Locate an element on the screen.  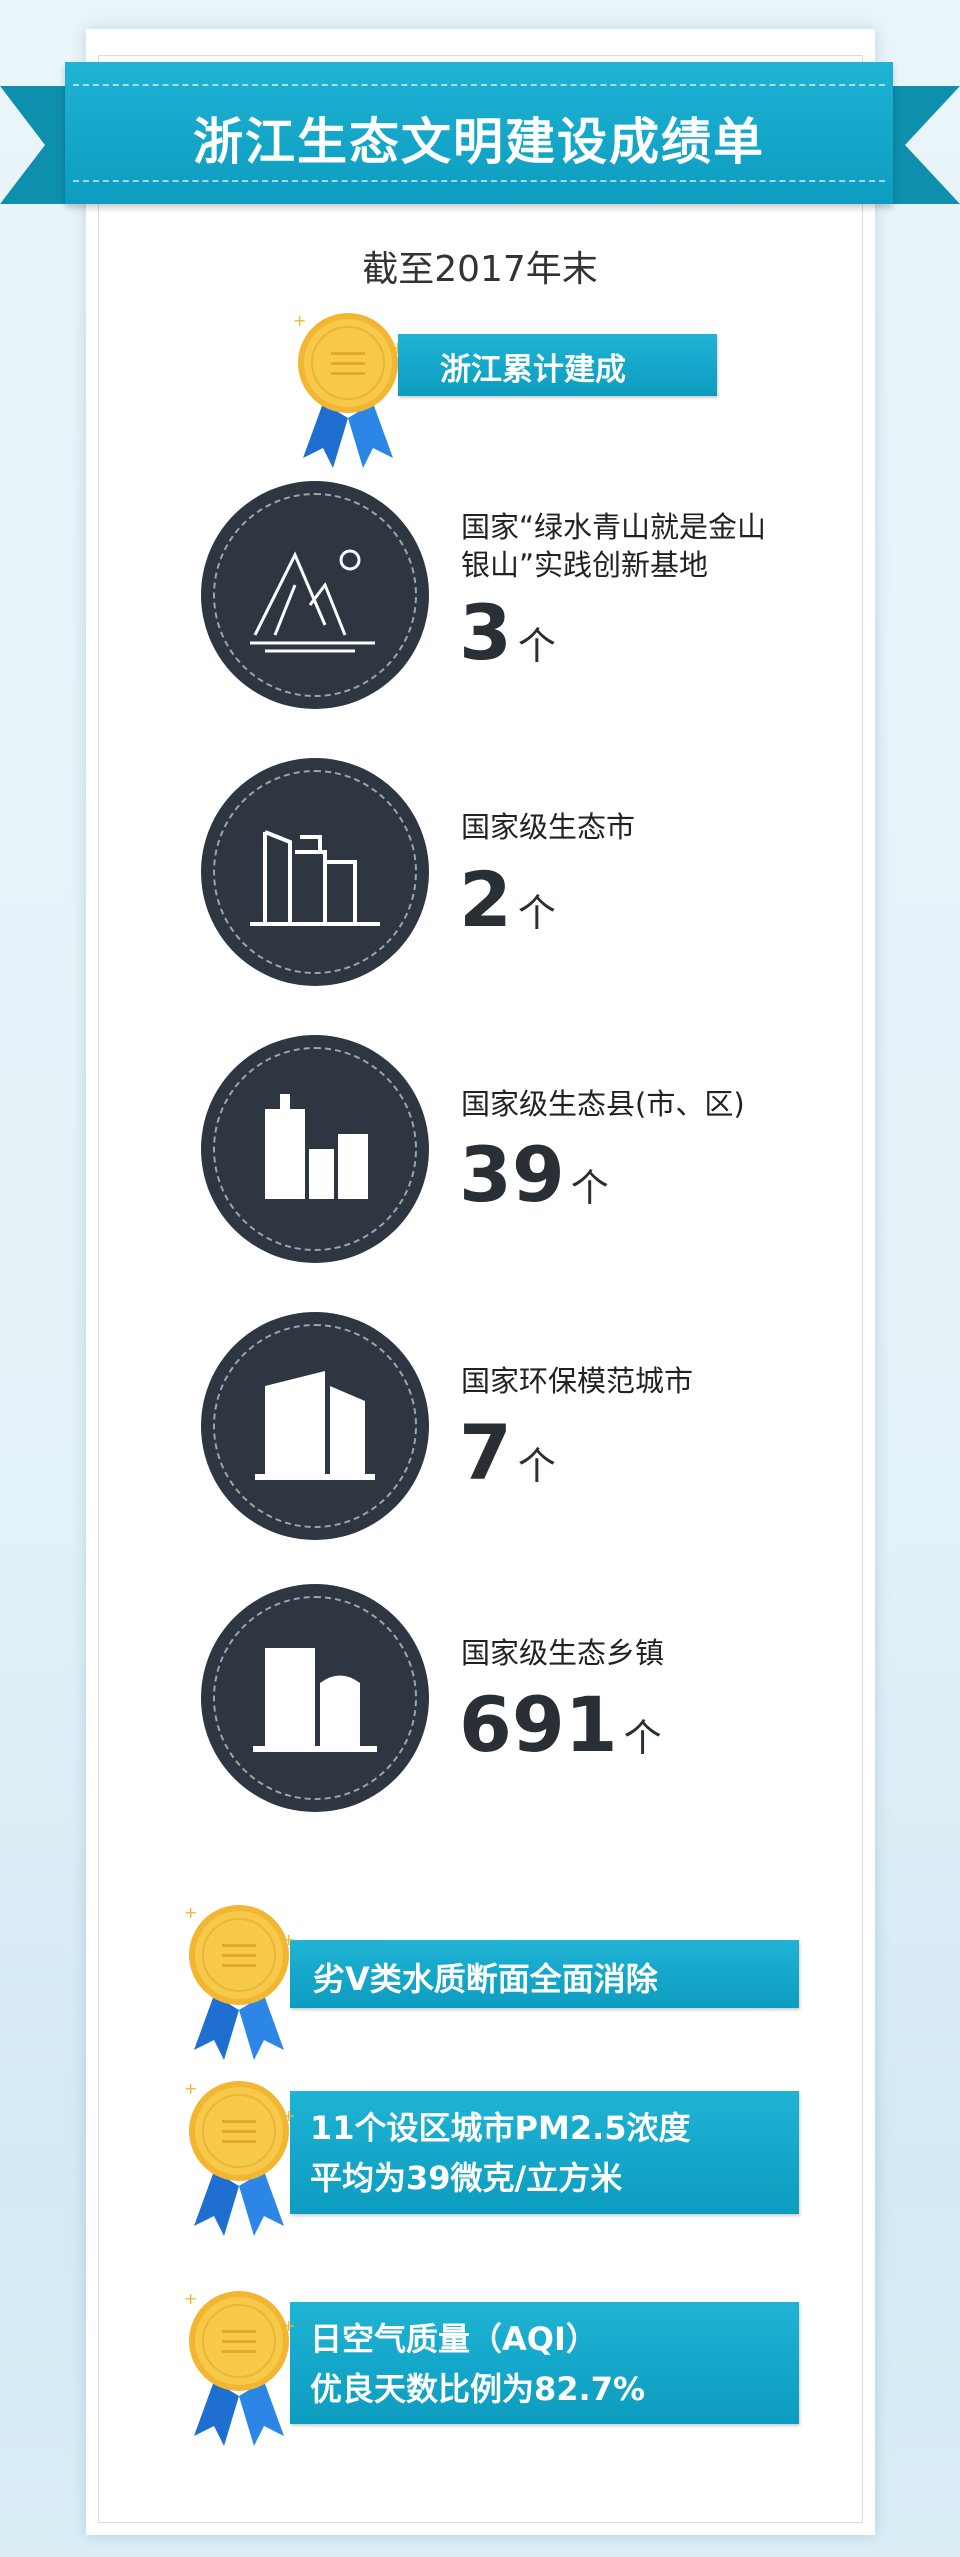
item-label: 国家“绿水青山就是金山 is located at coordinates (614, 527).